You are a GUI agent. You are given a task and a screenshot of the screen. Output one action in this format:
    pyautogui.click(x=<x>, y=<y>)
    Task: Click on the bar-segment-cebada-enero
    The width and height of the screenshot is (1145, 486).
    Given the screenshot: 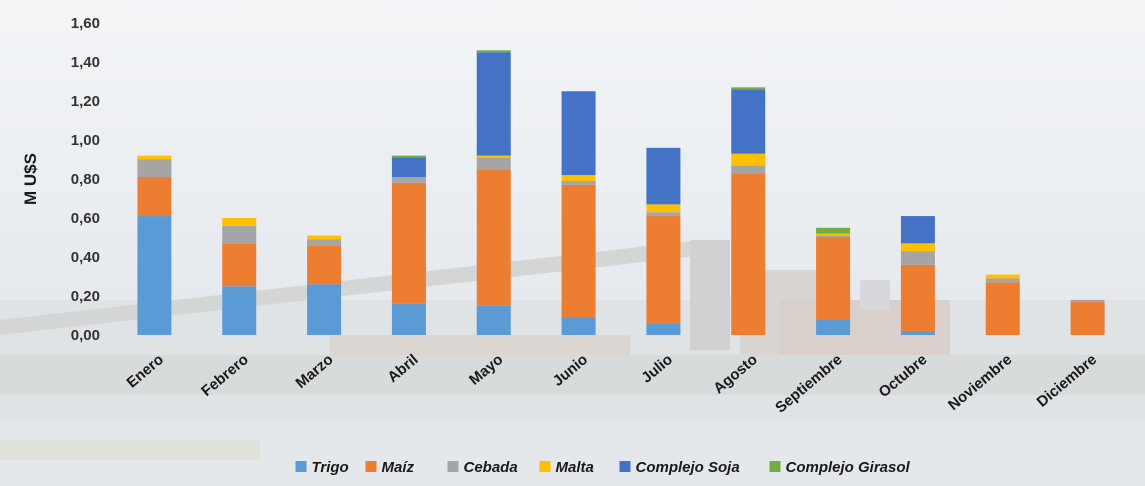 What is the action you would take?
    pyautogui.click(x=154, y=168)
    